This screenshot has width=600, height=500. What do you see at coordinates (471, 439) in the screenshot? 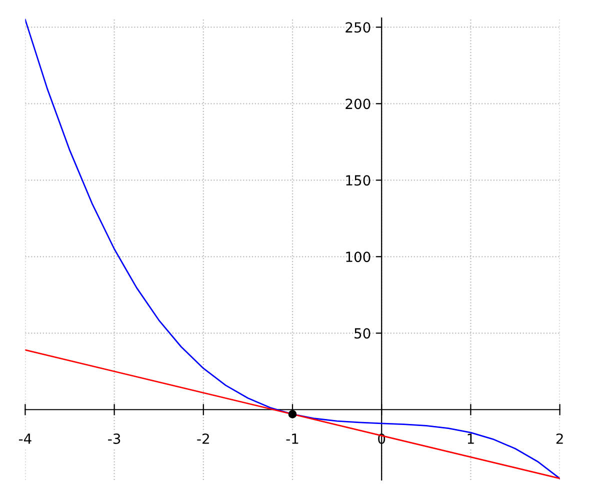
I see `x-tick-label: 1` at bounding box center [471, 439].